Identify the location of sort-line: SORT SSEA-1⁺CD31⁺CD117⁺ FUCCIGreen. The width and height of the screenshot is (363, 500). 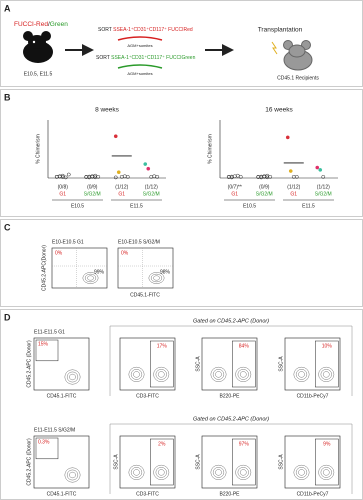
(146, 58).